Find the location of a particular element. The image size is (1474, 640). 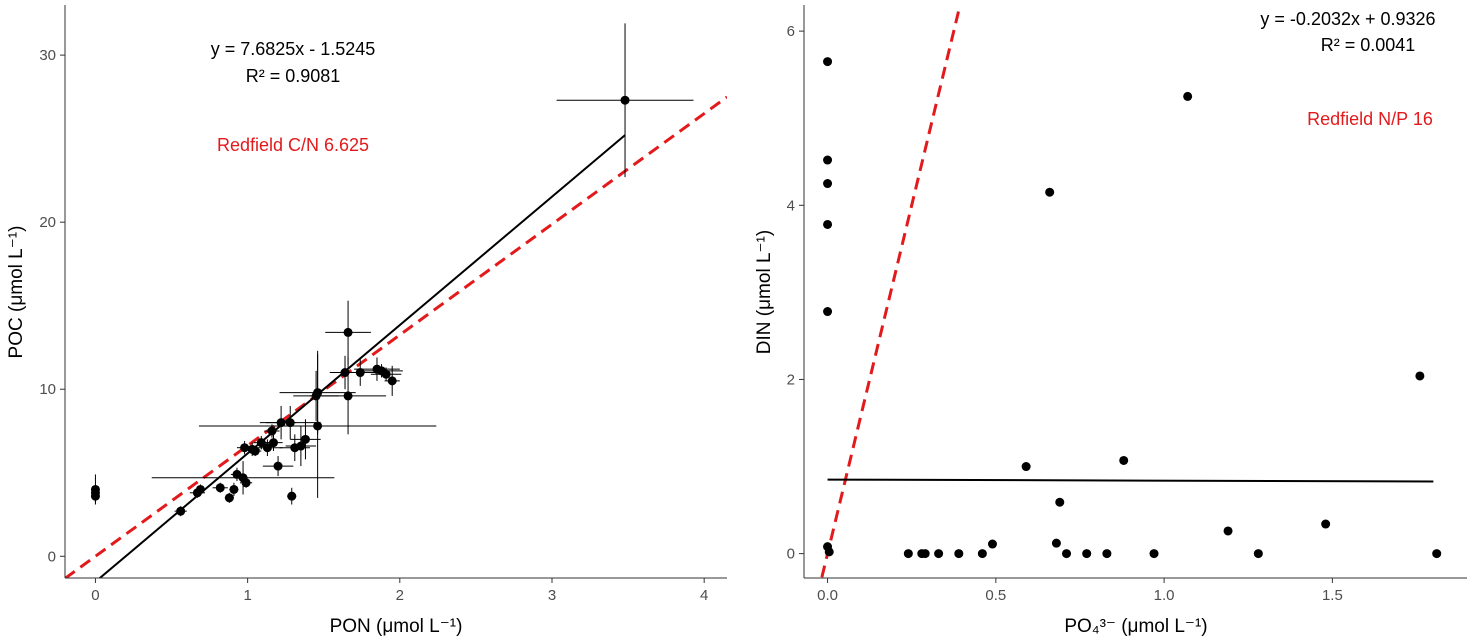

x-tick-label: 1 is located at coordinates (247, 595).